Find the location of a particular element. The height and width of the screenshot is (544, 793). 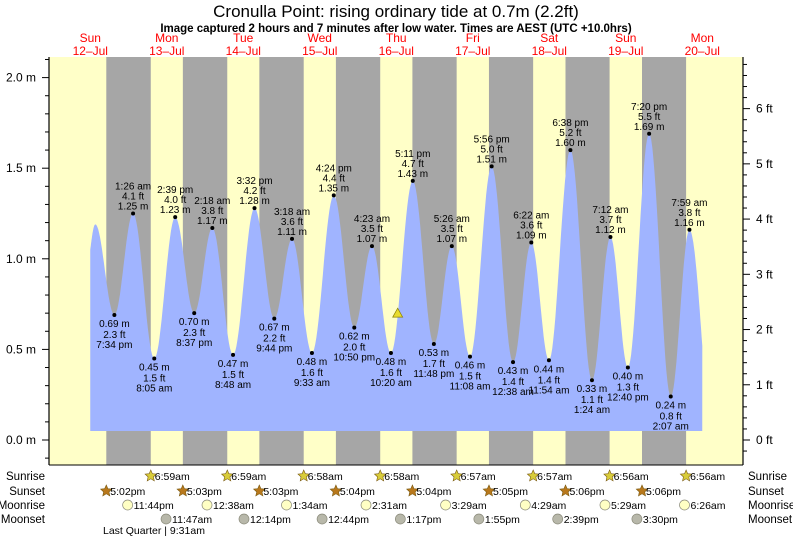

sunset-time: 5:05pm is located at coordinates (510, 492).